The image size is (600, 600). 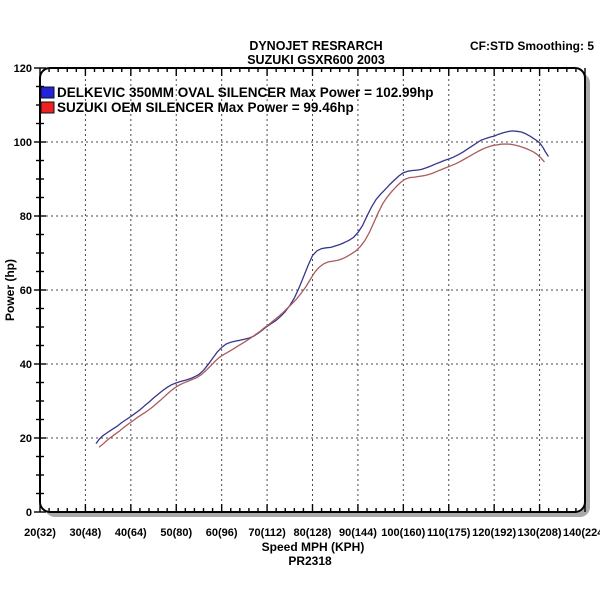 What do you see at coordinates (176, 533) in the screenshot?
I see `x-tick-label: 50(80)` at bounding box center [176, 533].